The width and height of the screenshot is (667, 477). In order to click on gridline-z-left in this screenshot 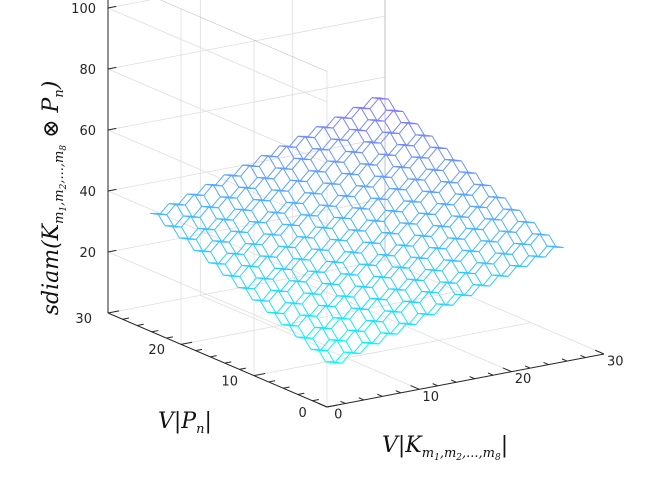, I will do `click(217, 116)`.